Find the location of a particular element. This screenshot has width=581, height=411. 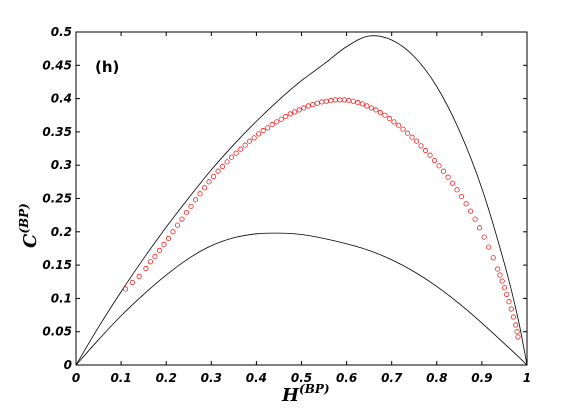

x-tick-label: 1 is located at coordinates (527, 378).